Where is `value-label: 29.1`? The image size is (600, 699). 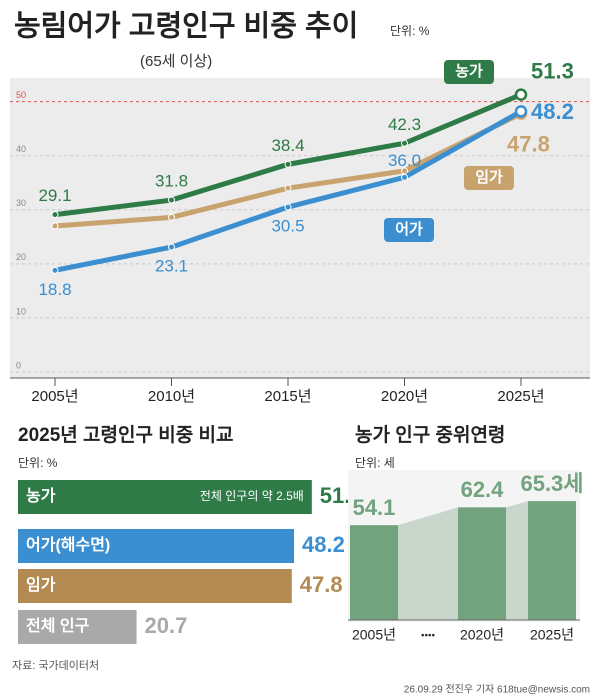 value-label: 29.1 is located at coordinates (54, 195).